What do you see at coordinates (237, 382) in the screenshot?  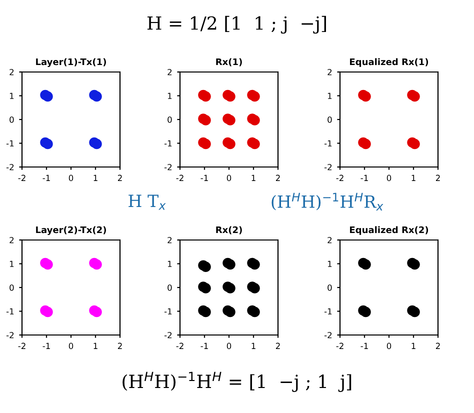 I see `text: (H$^{H}$H)$^{−1}$H$^{H}$ = [1 −j ; 1 j]` at bounding box center [237, 382].